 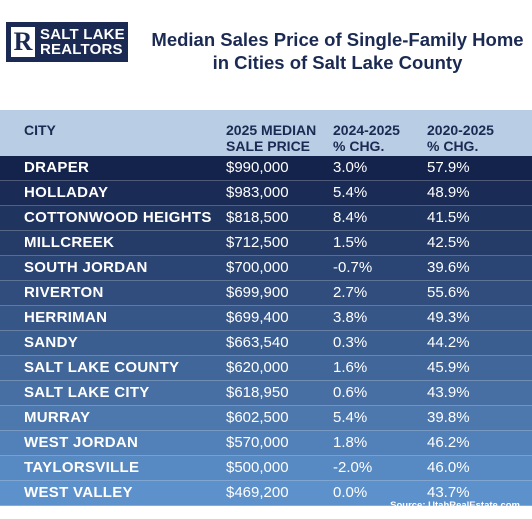 I want to click on table-row: WEST JORDAN $570,000 1.8% 46.2%, so click(x=266, y=443).